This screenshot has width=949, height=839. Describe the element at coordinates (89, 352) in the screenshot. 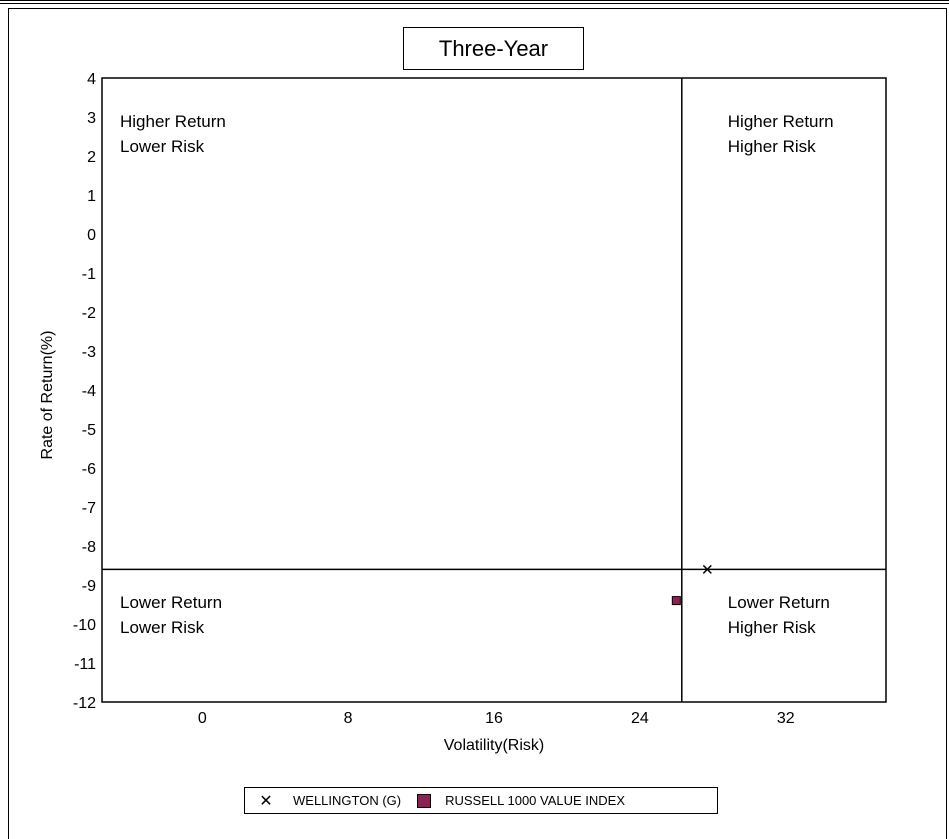

I see `y-tick-label: -3` at that location.